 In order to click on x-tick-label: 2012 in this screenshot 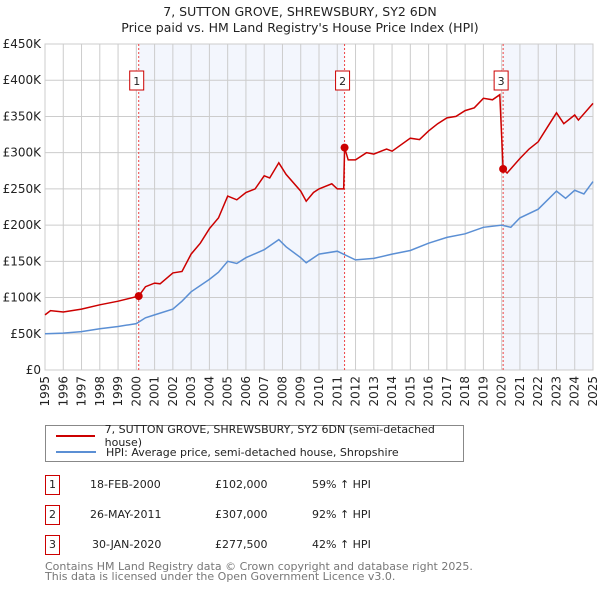, I will do `click(356, 391)`.